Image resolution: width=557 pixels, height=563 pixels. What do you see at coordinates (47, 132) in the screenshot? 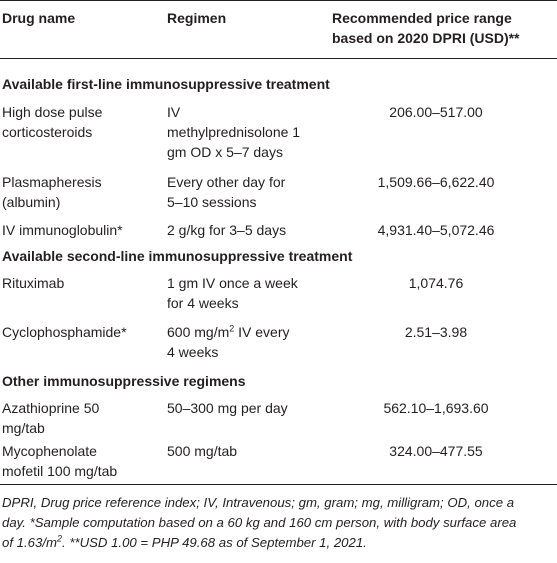
I see `drug-name: corticosteroids` at bounding box center [47, 132].